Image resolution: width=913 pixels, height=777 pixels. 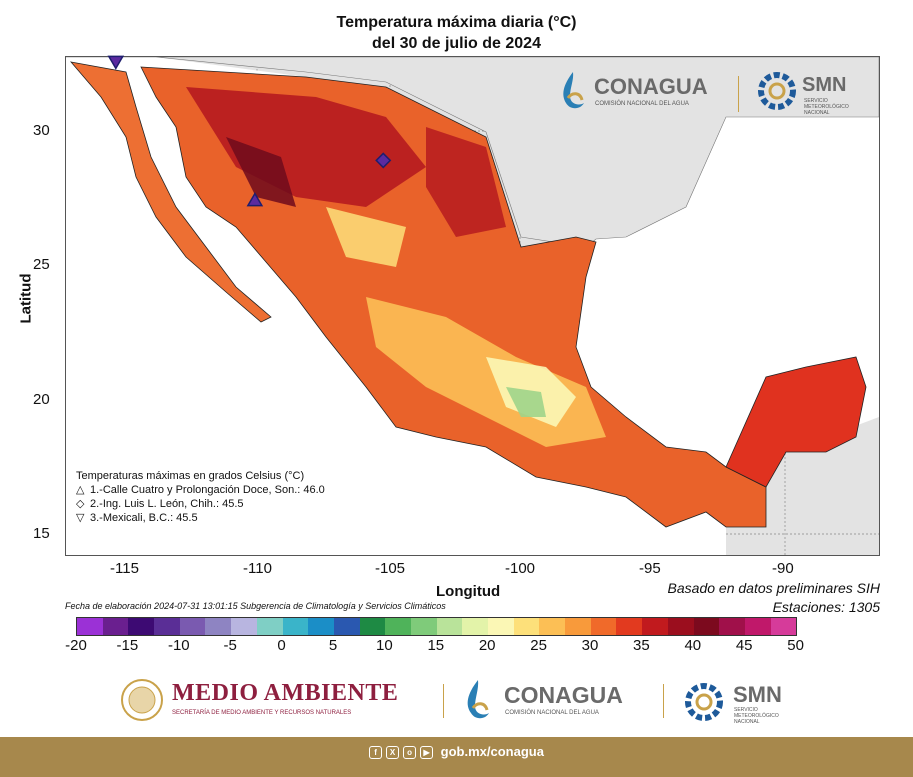 I want to click on diamond-icon: ◇, so click(x=80, y=504).